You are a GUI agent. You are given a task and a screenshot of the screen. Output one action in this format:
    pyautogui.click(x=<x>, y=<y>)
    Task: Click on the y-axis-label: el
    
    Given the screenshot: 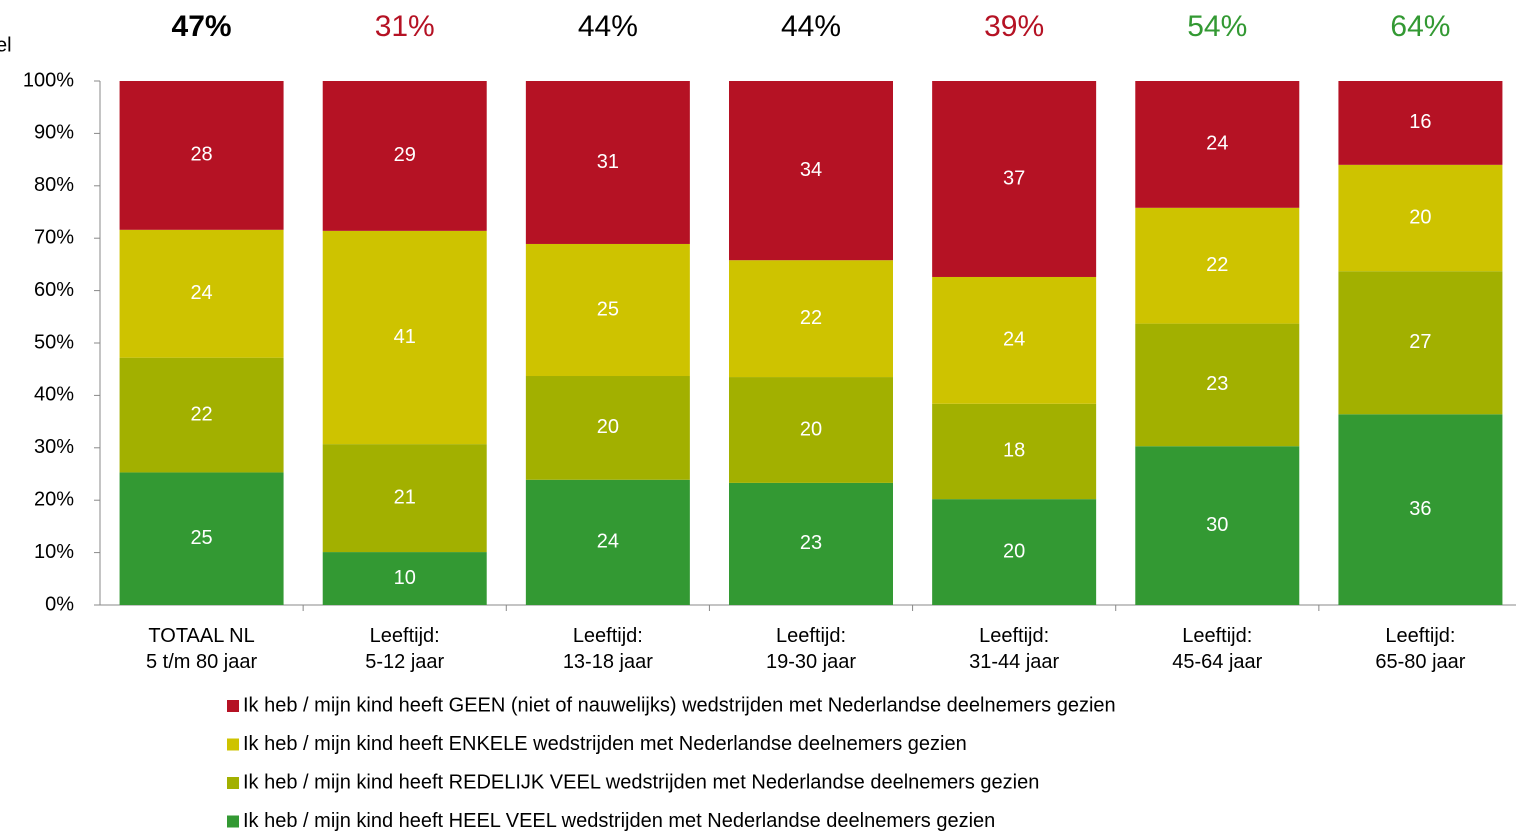 What is the action you would take?
    pyautogui.click(x=6, y=45)
    